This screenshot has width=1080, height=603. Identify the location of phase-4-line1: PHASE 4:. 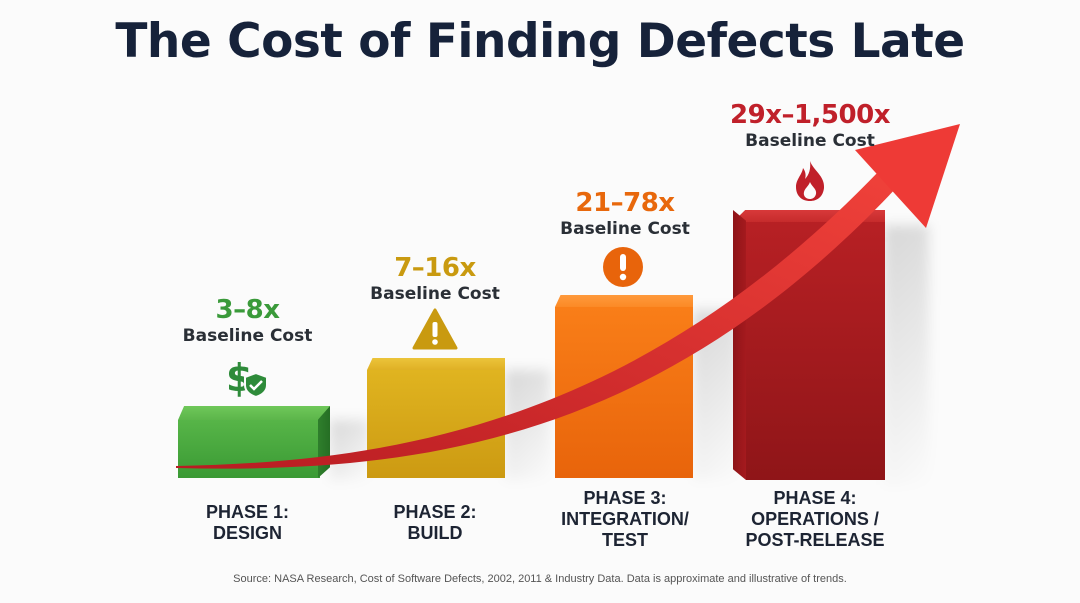
(815, 498).